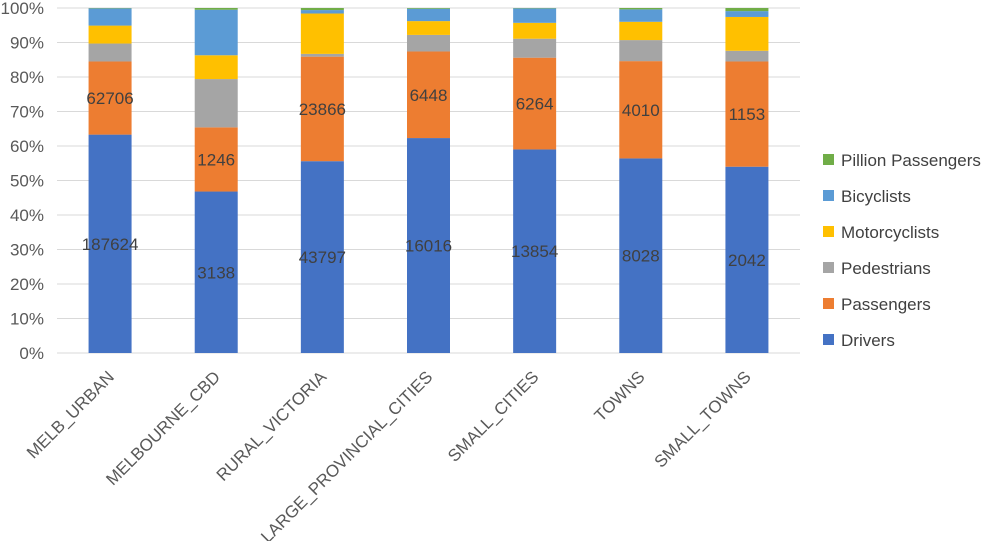  What do you see at coordinates (886, 268) in the screenshot?
I see `legend-label: Pedestrians` at bounding box center [886, 268].